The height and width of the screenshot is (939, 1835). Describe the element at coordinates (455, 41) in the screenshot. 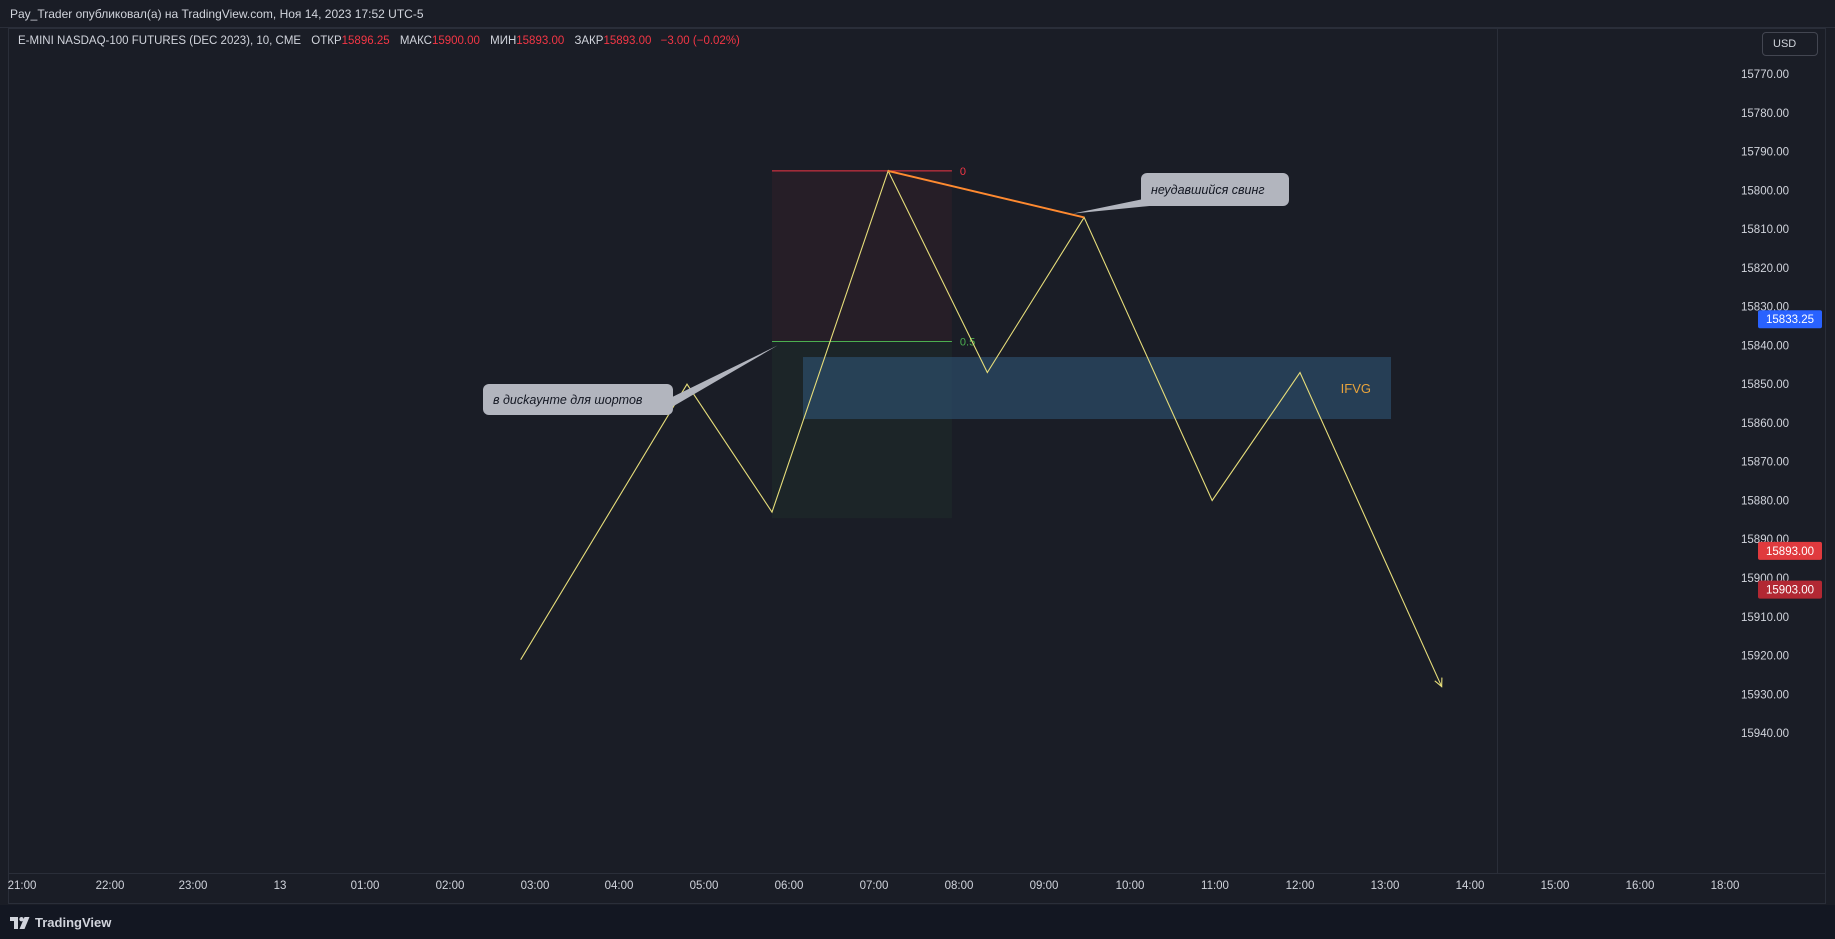

I see `high-value: 15900.00` at that location.